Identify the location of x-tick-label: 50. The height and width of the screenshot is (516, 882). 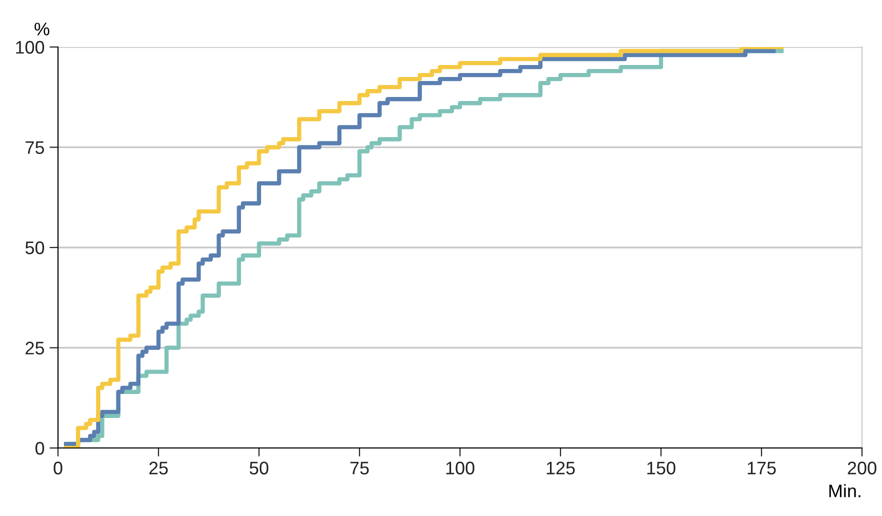
(259, 468).